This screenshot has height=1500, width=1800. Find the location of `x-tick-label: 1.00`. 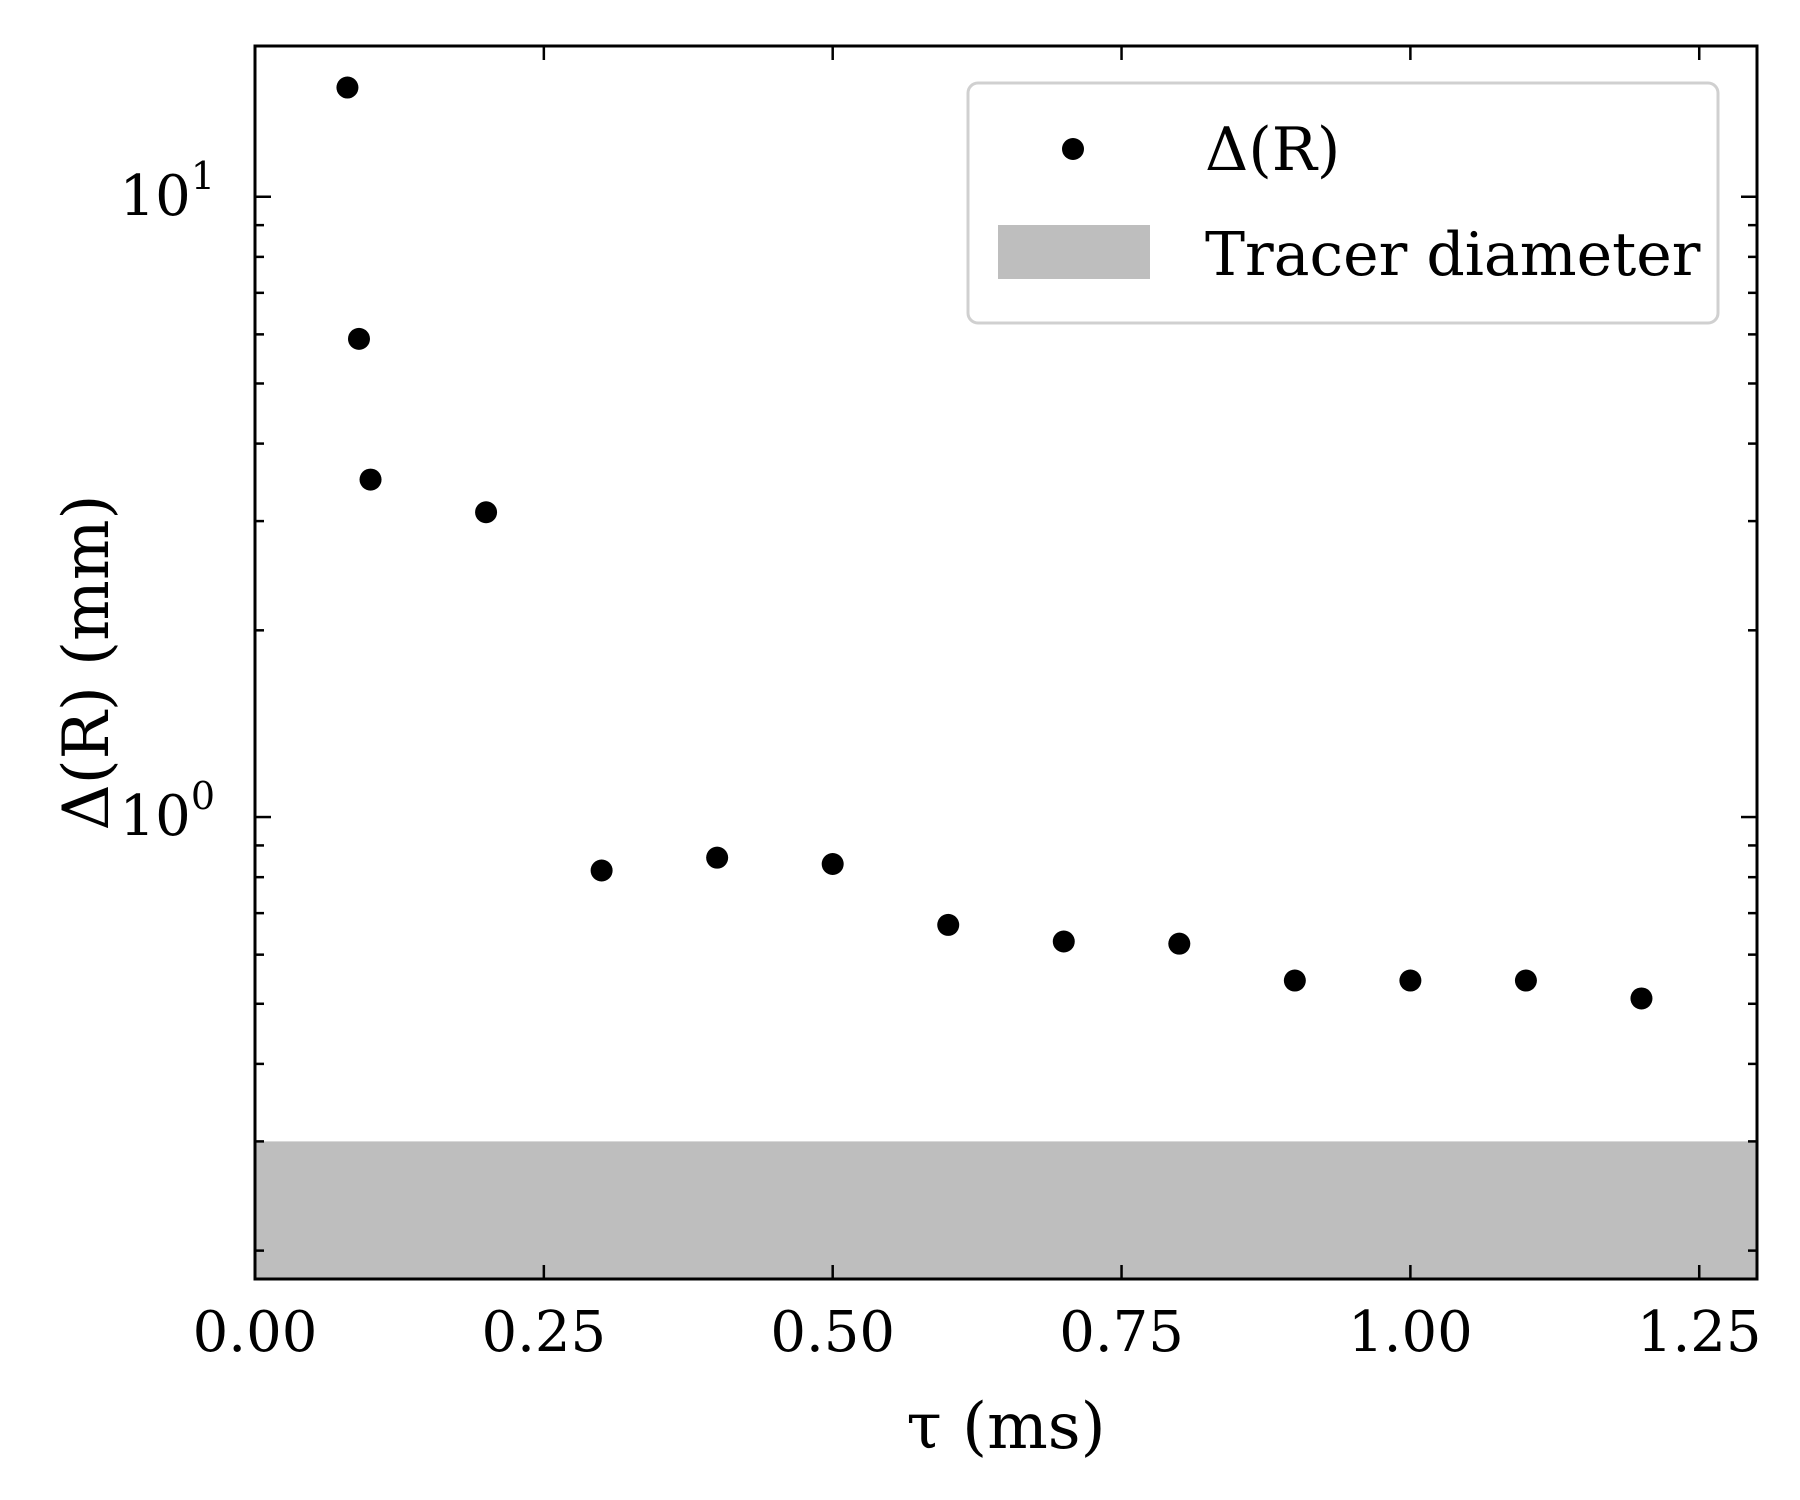

x-tick-label: 1.00 is located at coordinates (1410, 1332).